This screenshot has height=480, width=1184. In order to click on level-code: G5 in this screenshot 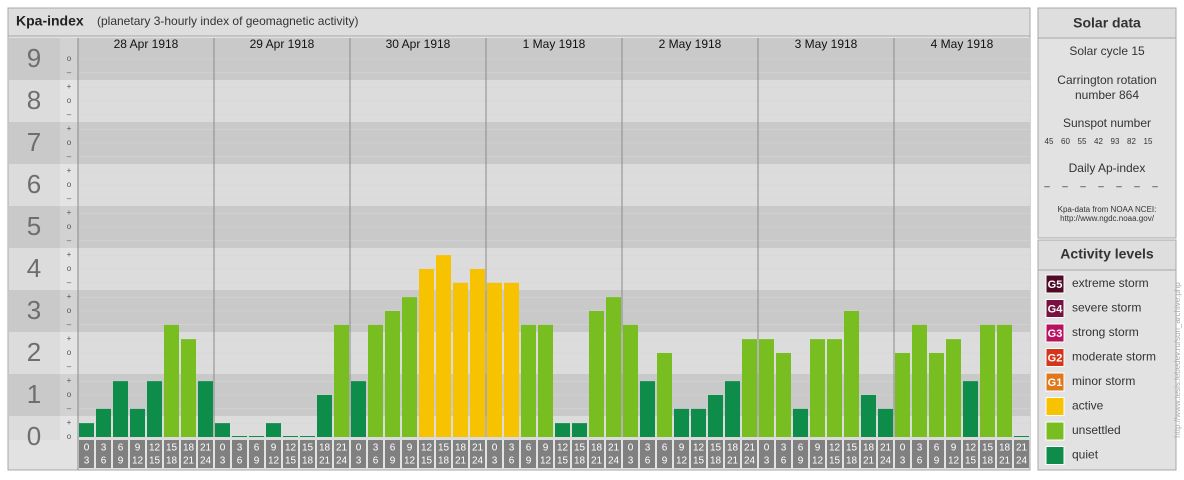, I will do `click(1055, 285)`.